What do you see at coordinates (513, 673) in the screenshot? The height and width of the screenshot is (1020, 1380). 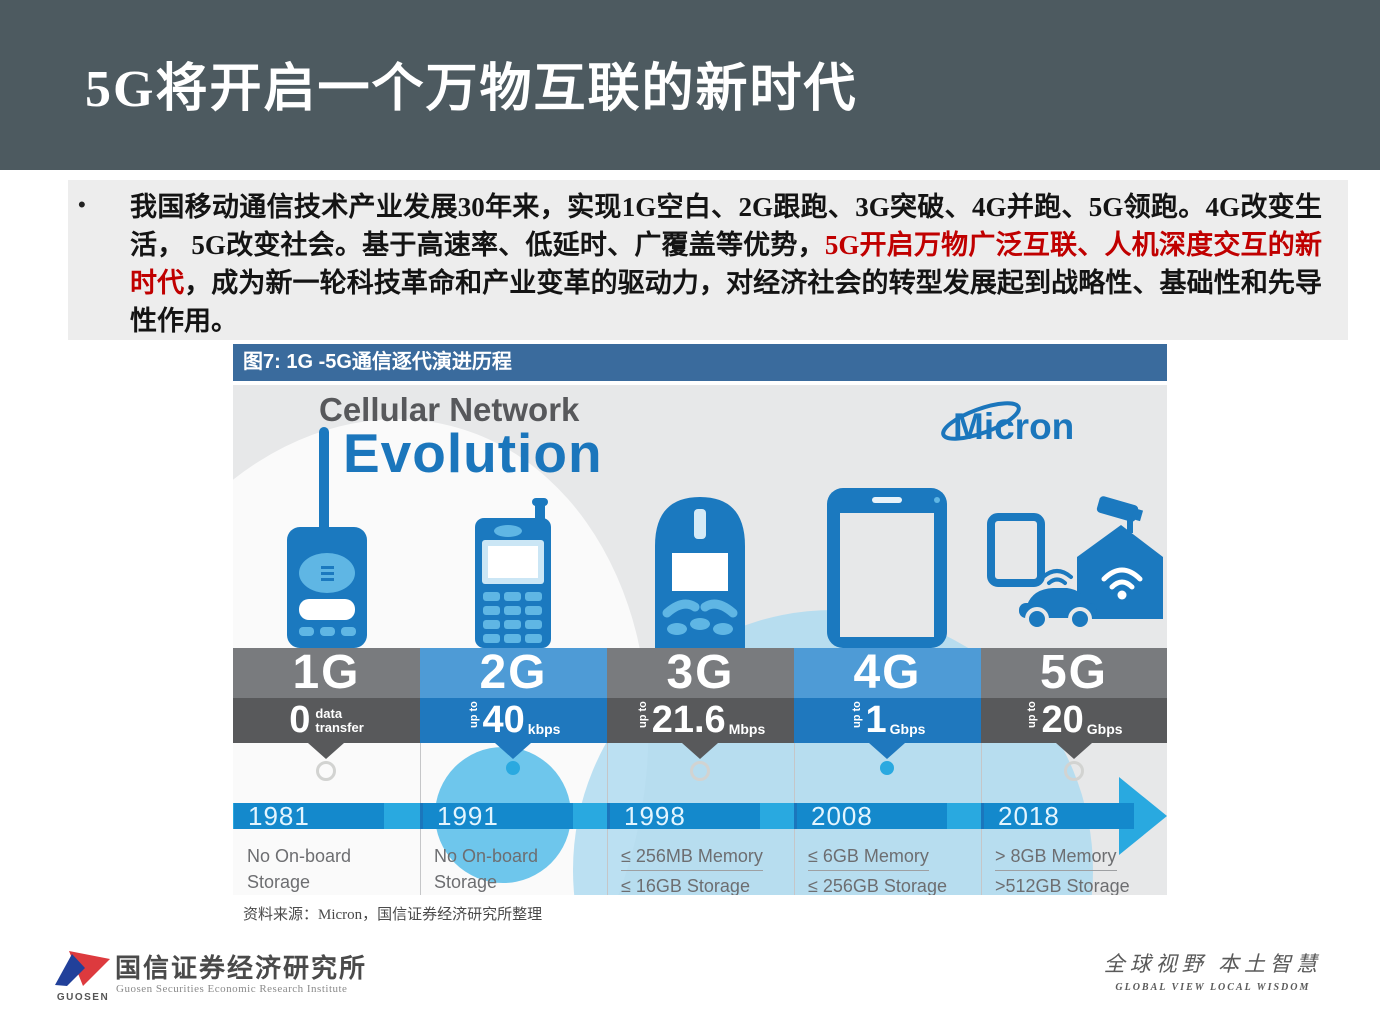 I see `generation-label-2g: 2G` at bounding box center [513, 673].